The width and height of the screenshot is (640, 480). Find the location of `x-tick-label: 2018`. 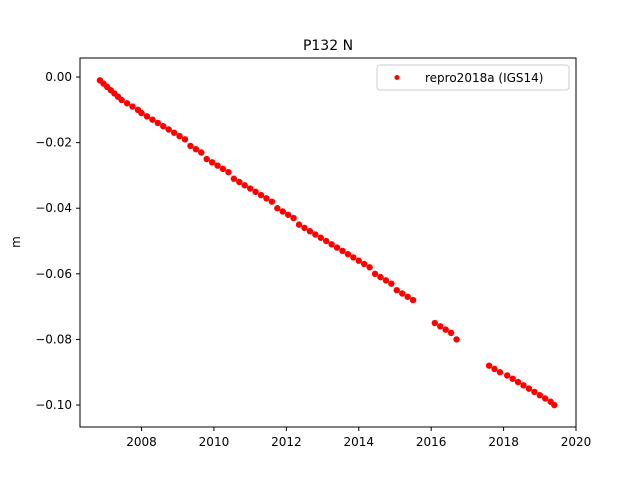

x-tick-label: 2018 is located at coordinates (503, 442).